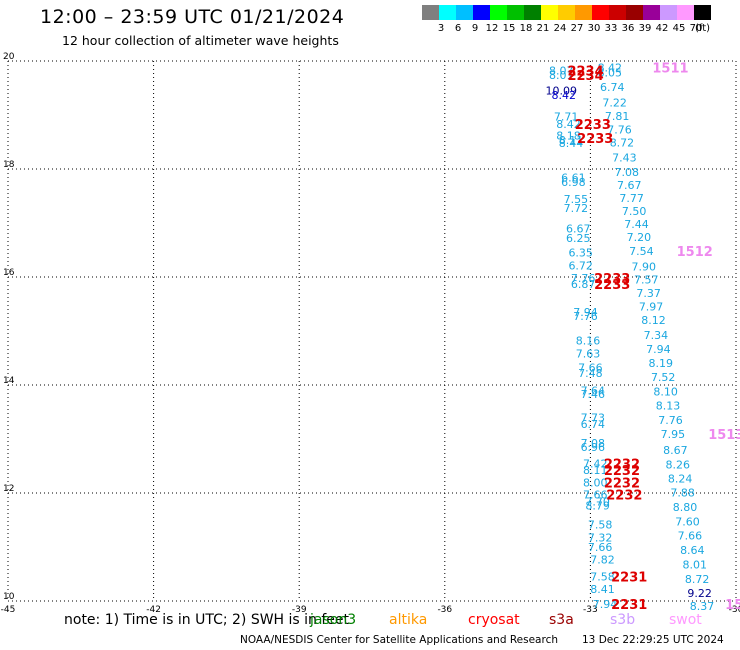 This screenshot has width=740, height=650. What do you see at coordinates (670, 420) in the screenshot?
I see `wave-height-value: 7.76` at bounding box center [670, 420].